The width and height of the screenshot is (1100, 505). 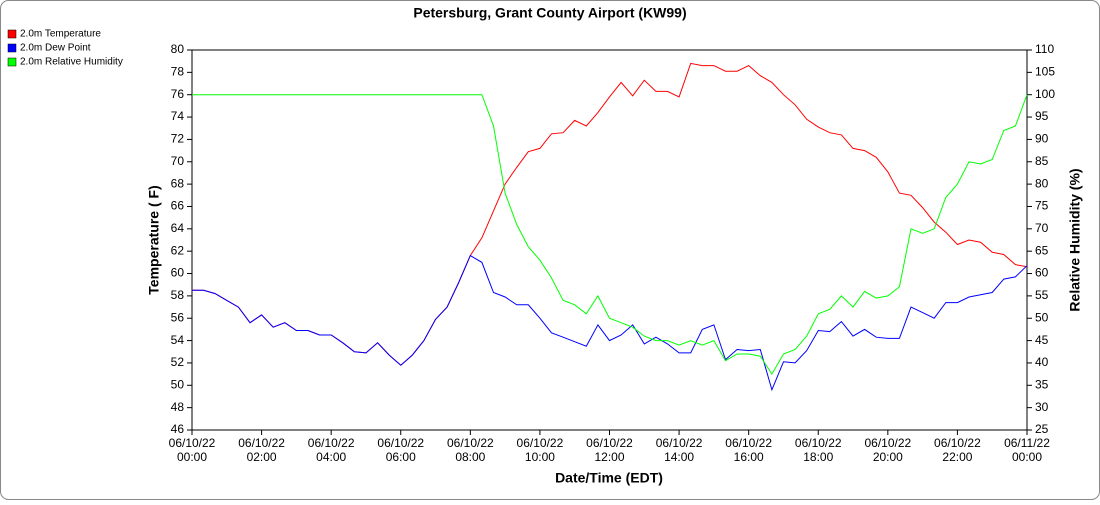 What do you see at coordinates (470, 457) in the screenshot?
I see `x-tick-label: 08:00` at bounding box center [470, 457].